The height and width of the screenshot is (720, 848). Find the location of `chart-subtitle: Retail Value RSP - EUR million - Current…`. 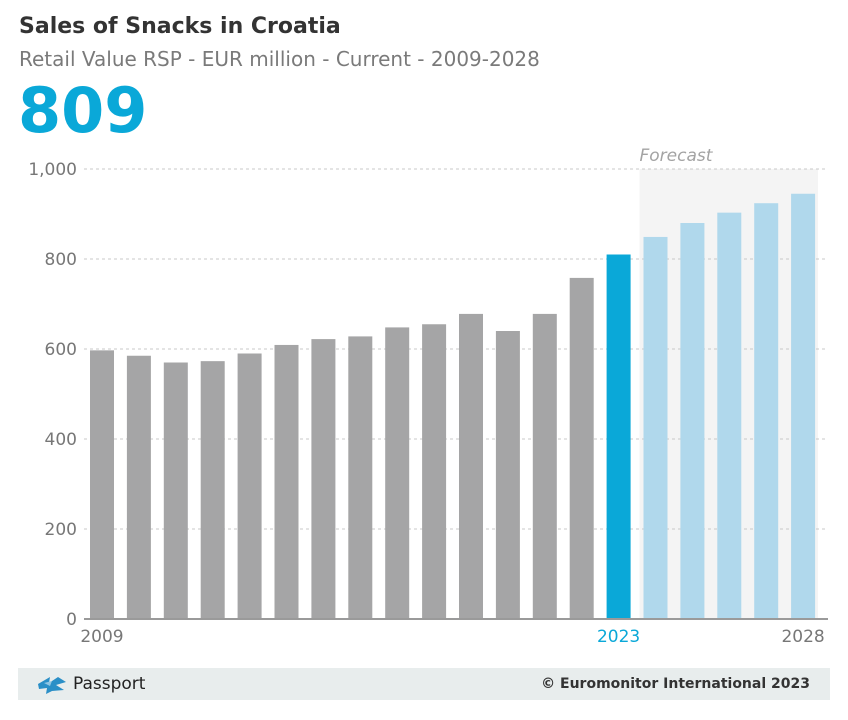

chart-subtitle: Retail Value RSP - EUR million - Current… is located at coordinates (279, 59).